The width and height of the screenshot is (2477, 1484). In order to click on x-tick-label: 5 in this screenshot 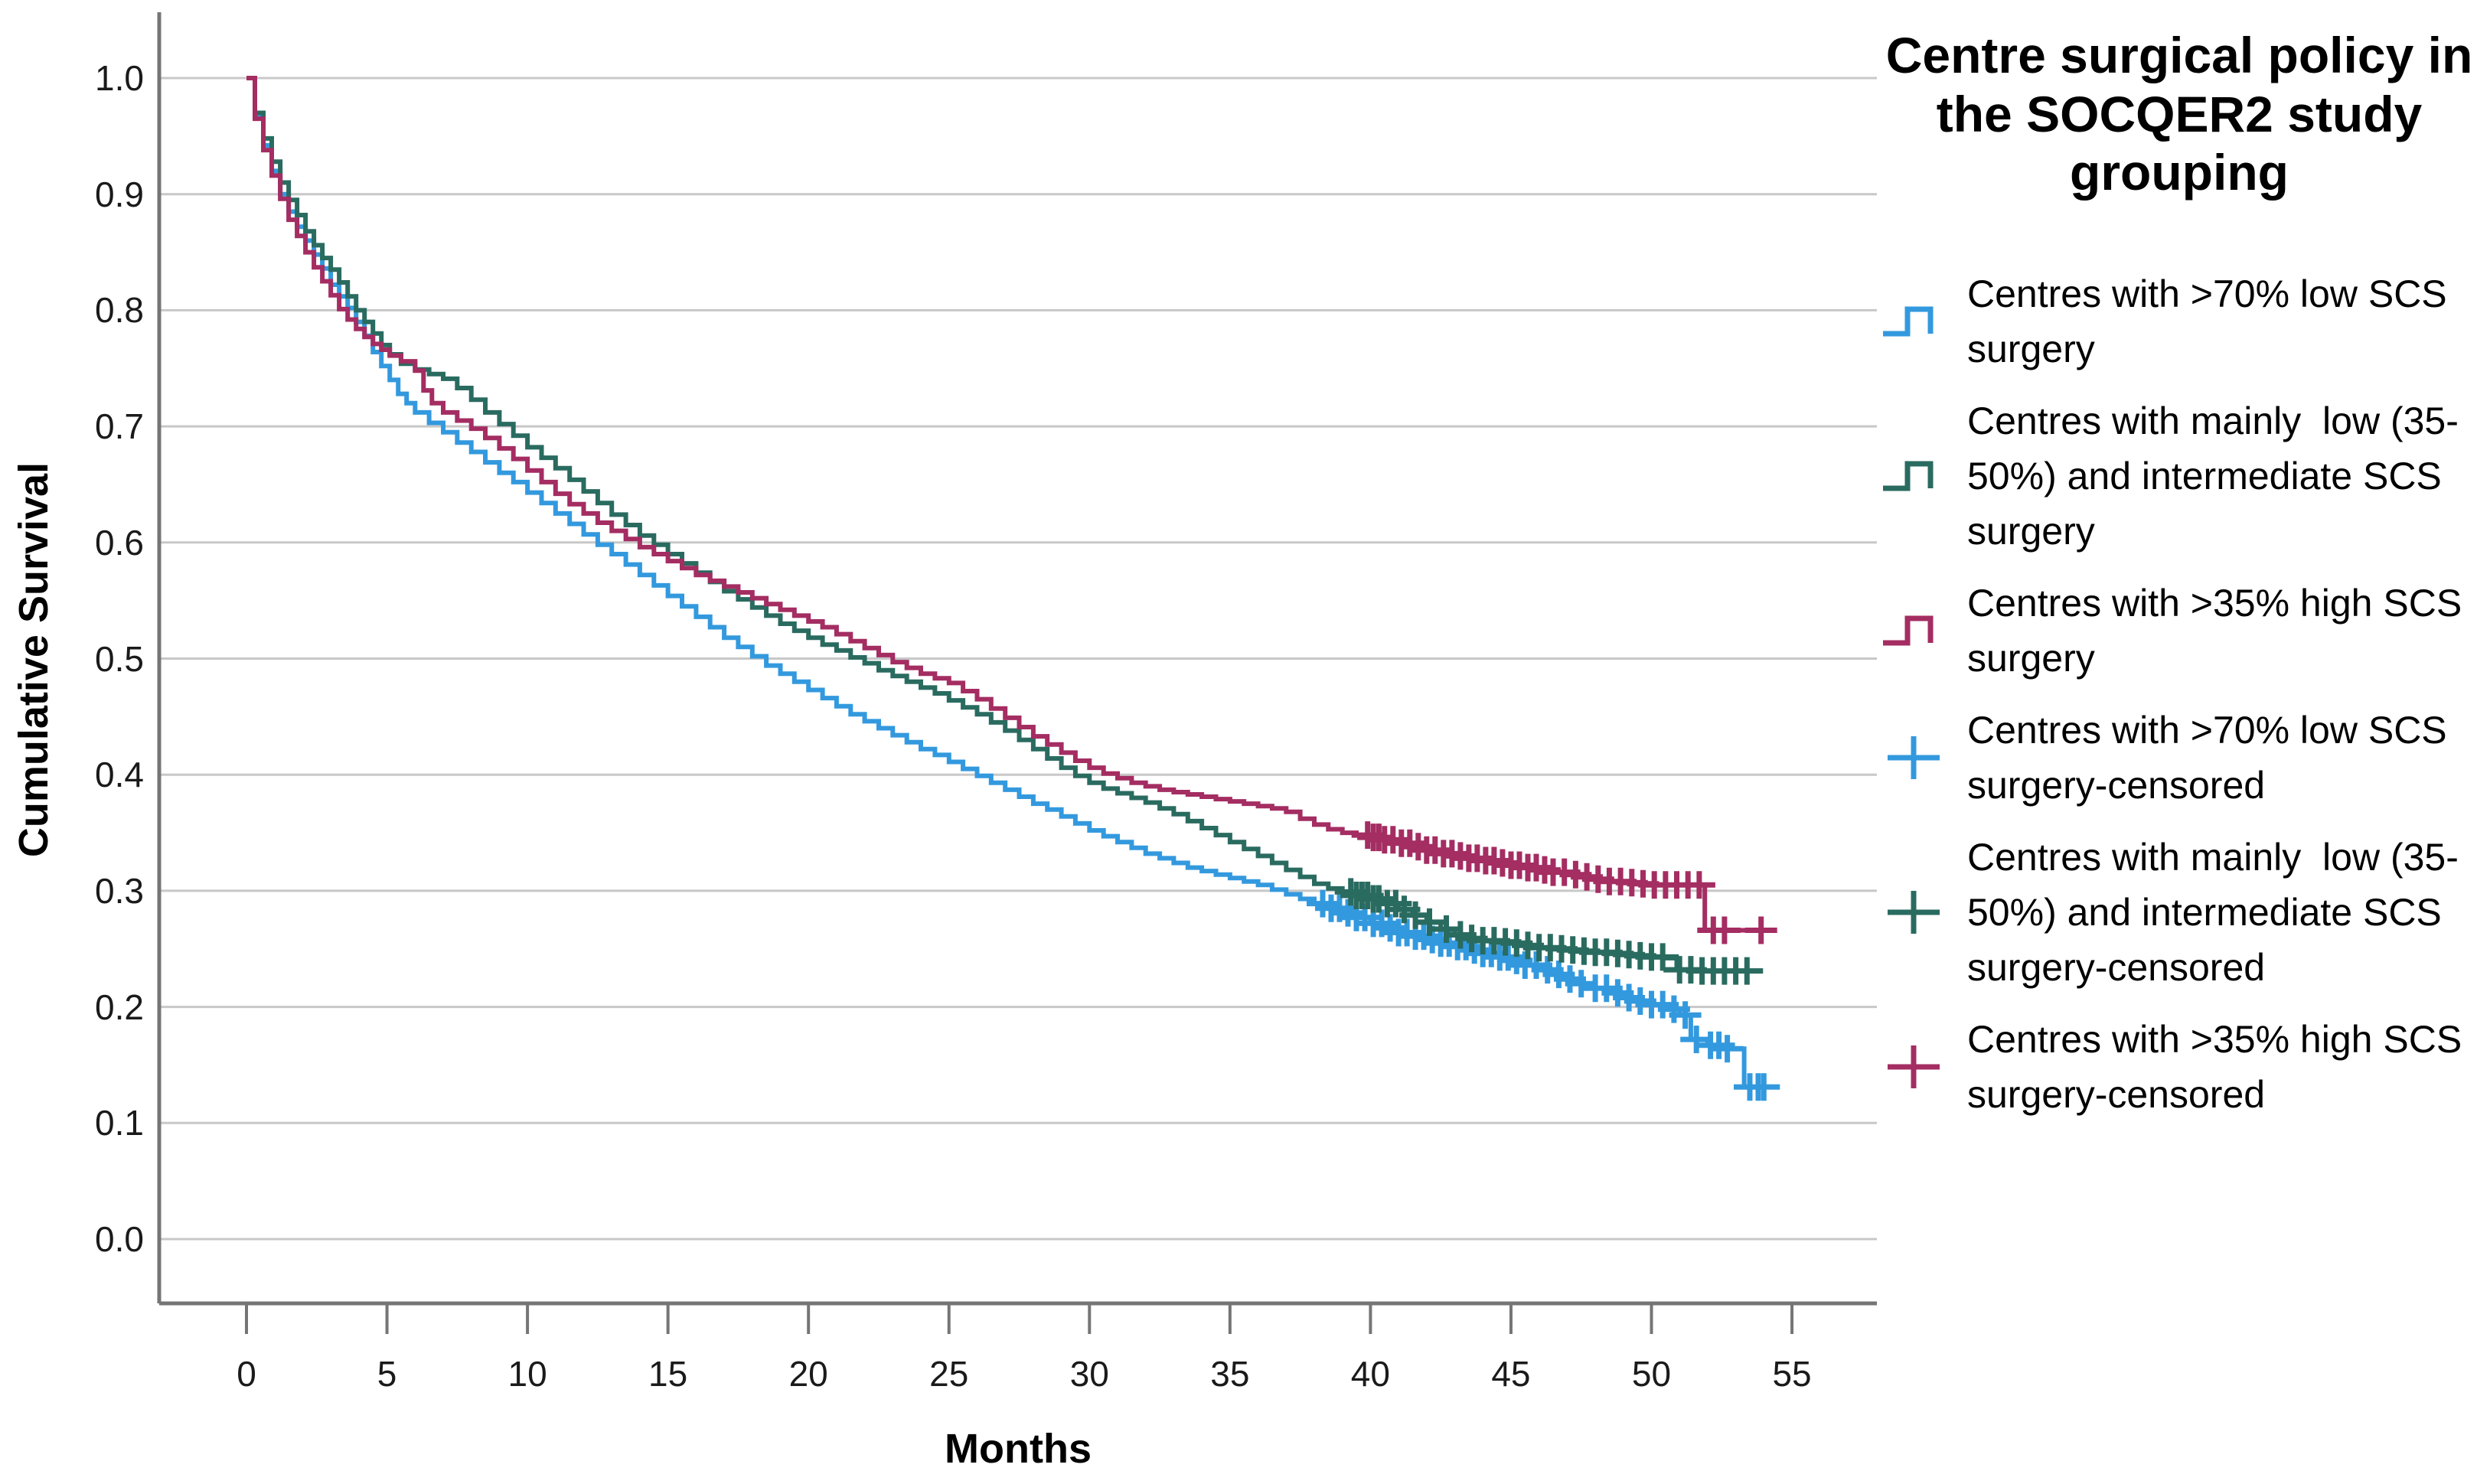, I will do `click(387, 1374)`.